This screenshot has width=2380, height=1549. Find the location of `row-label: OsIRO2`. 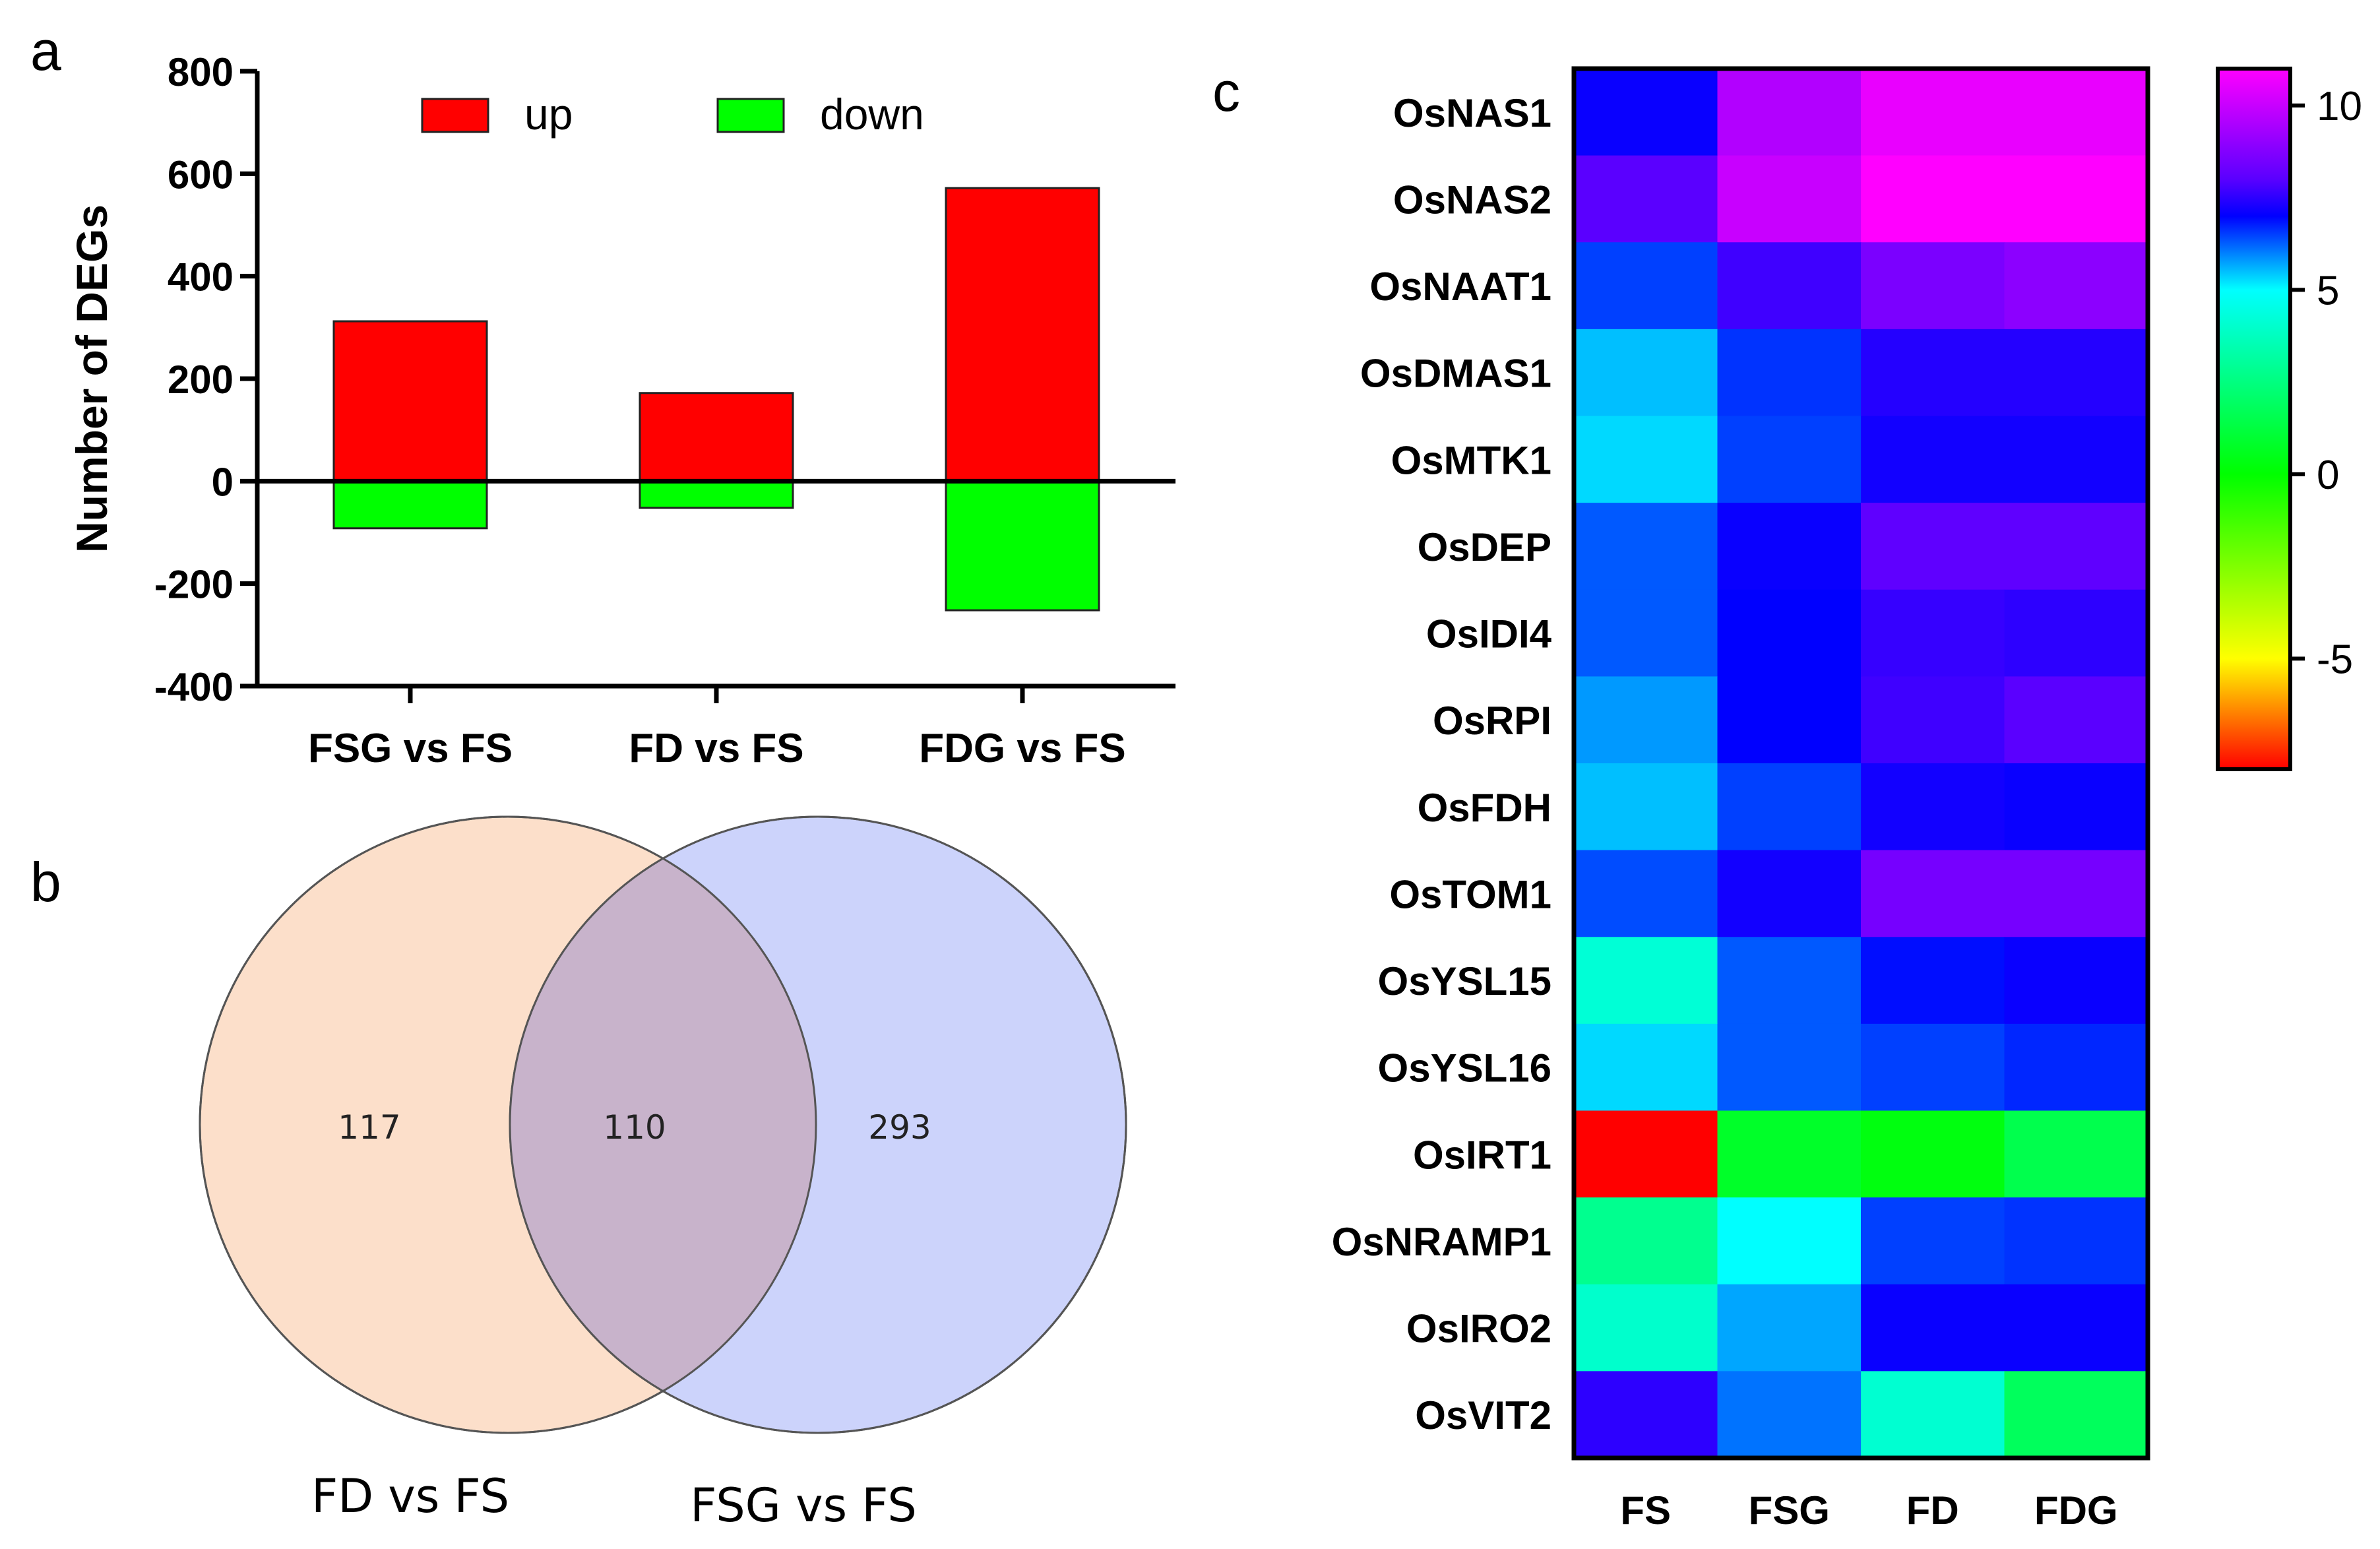

row-label: OsIRO2 is located at coordinates (1478, 1329).